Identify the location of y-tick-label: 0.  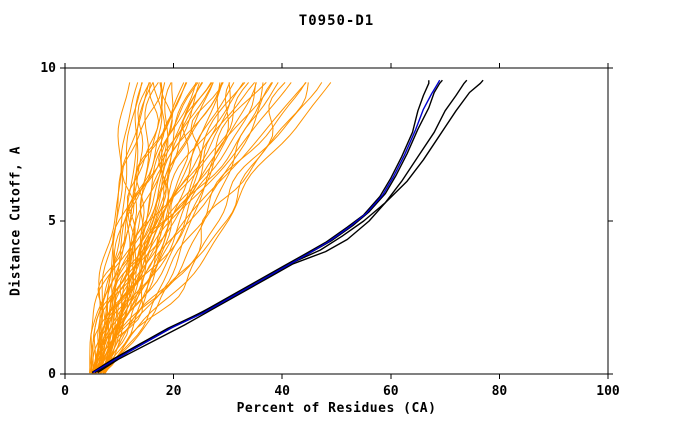
(52, 374).